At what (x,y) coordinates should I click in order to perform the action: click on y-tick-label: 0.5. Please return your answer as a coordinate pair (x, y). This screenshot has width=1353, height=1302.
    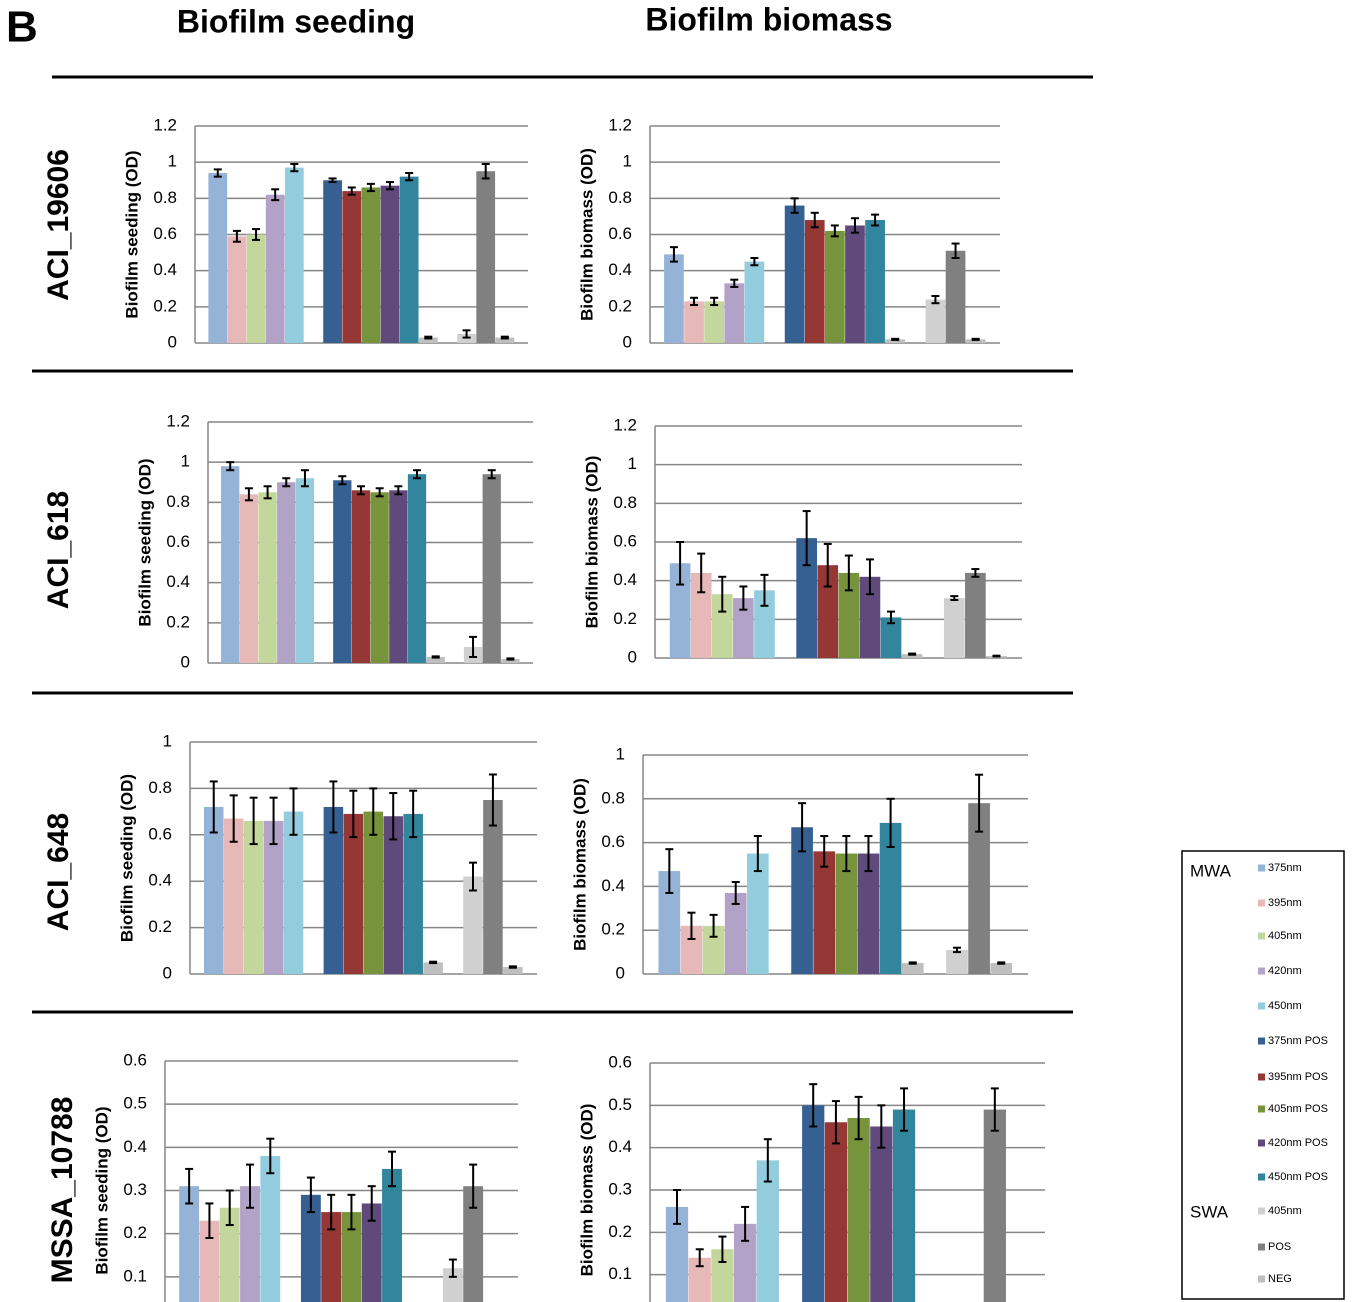
    Looking at the image, I should click on (620, 1104).